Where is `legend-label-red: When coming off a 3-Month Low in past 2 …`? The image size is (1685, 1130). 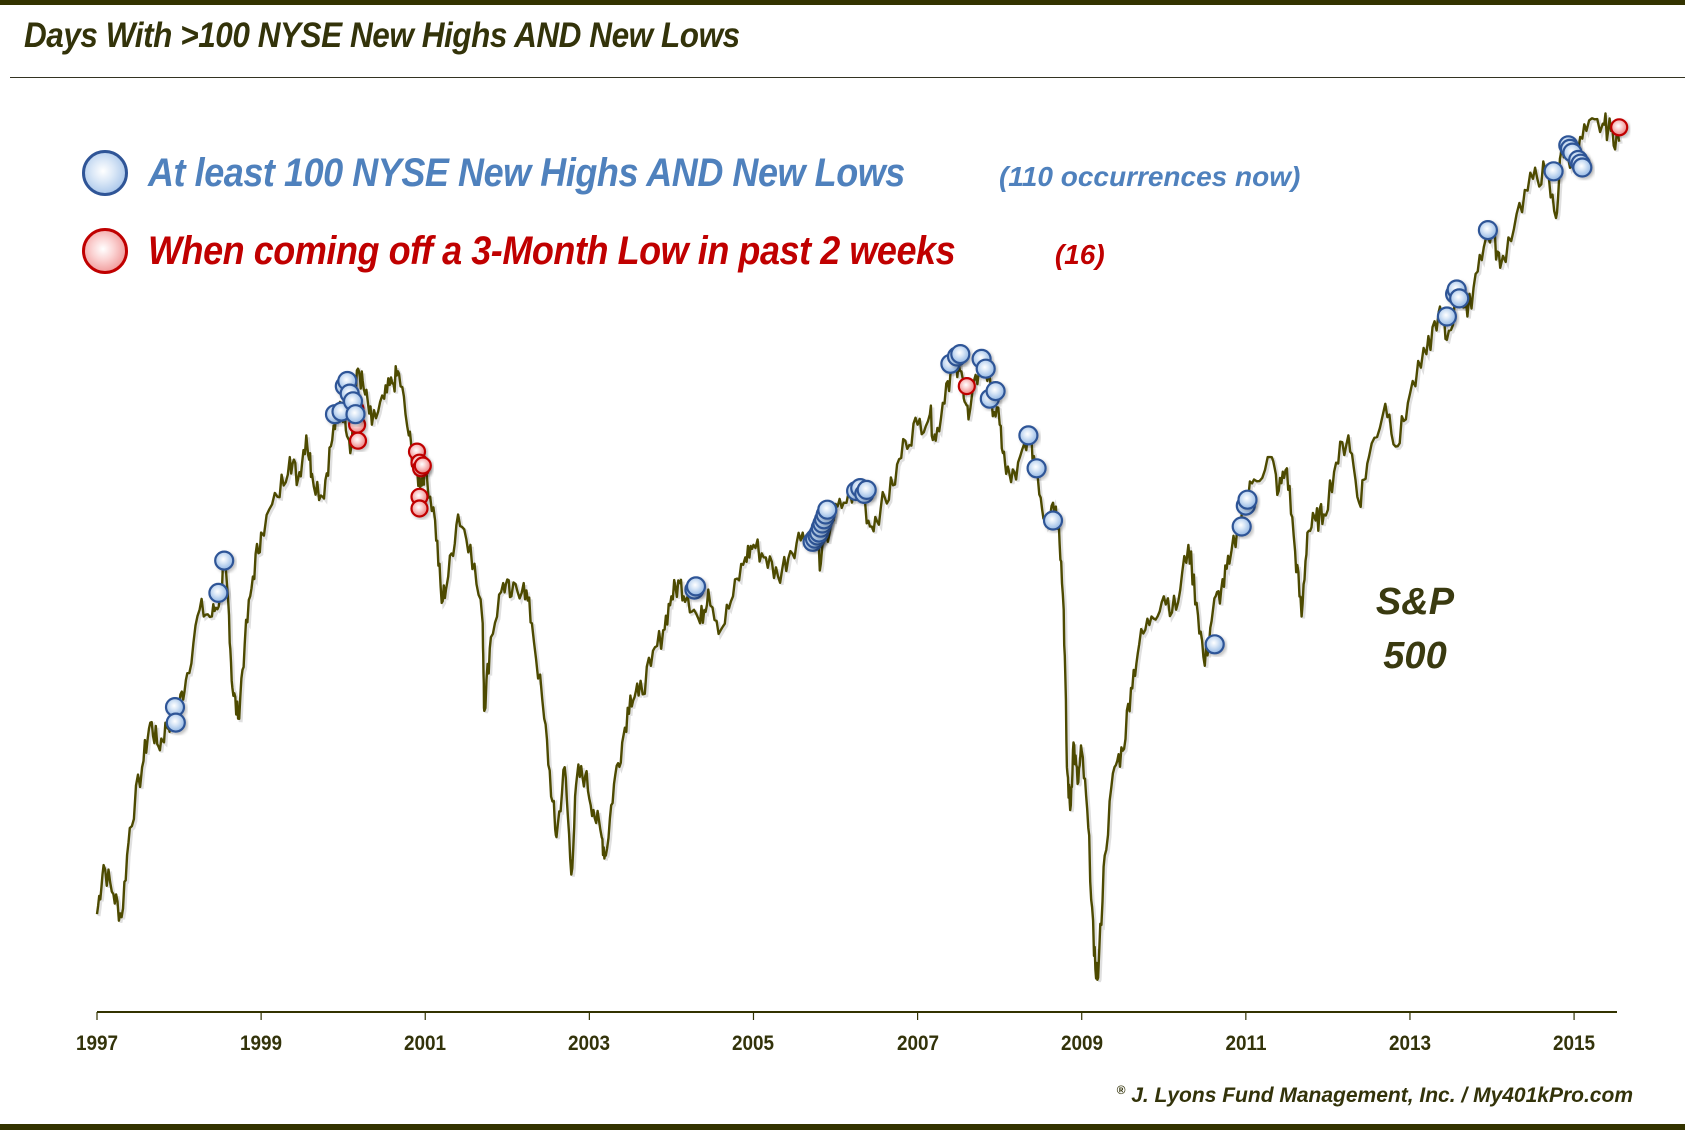
legend-label-red: When coming off a 3-Month Low in past 2 … is located at coordinates (552, 250).